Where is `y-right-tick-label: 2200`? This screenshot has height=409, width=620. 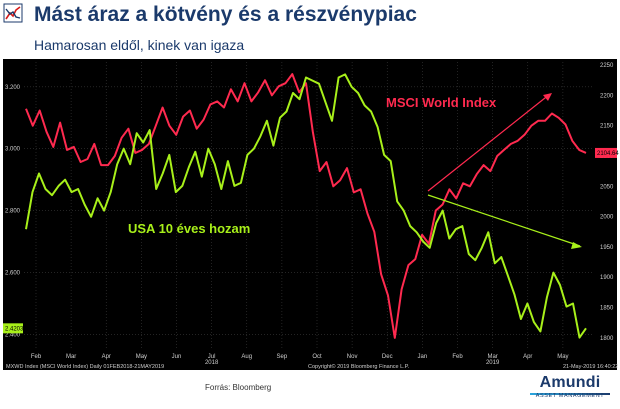
y-right-tick-label: 2200 is located at coordinates (607, 96).